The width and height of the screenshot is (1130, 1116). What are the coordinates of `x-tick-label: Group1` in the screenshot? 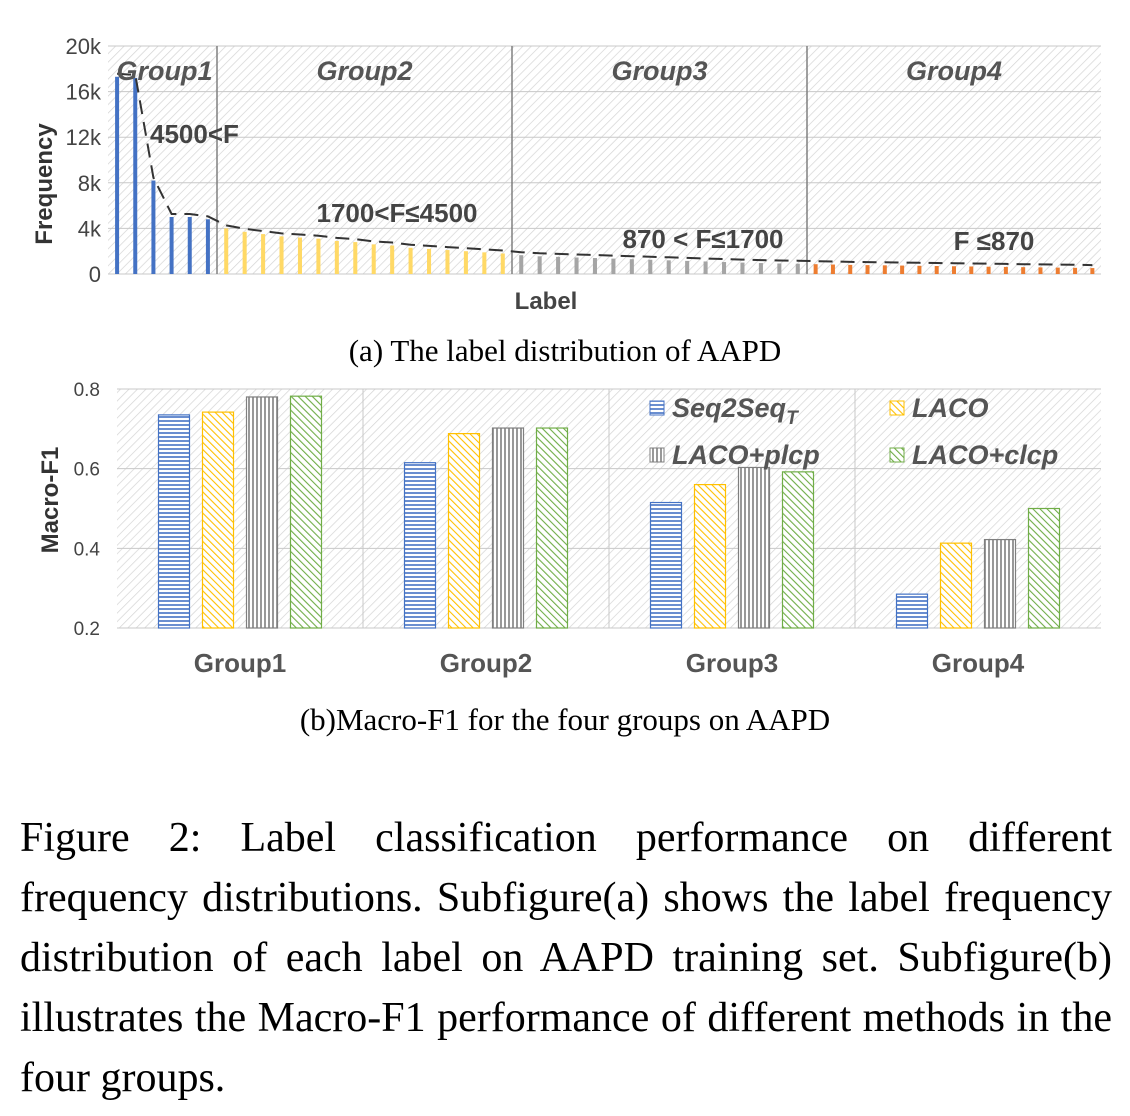 It's located at (240, 663).